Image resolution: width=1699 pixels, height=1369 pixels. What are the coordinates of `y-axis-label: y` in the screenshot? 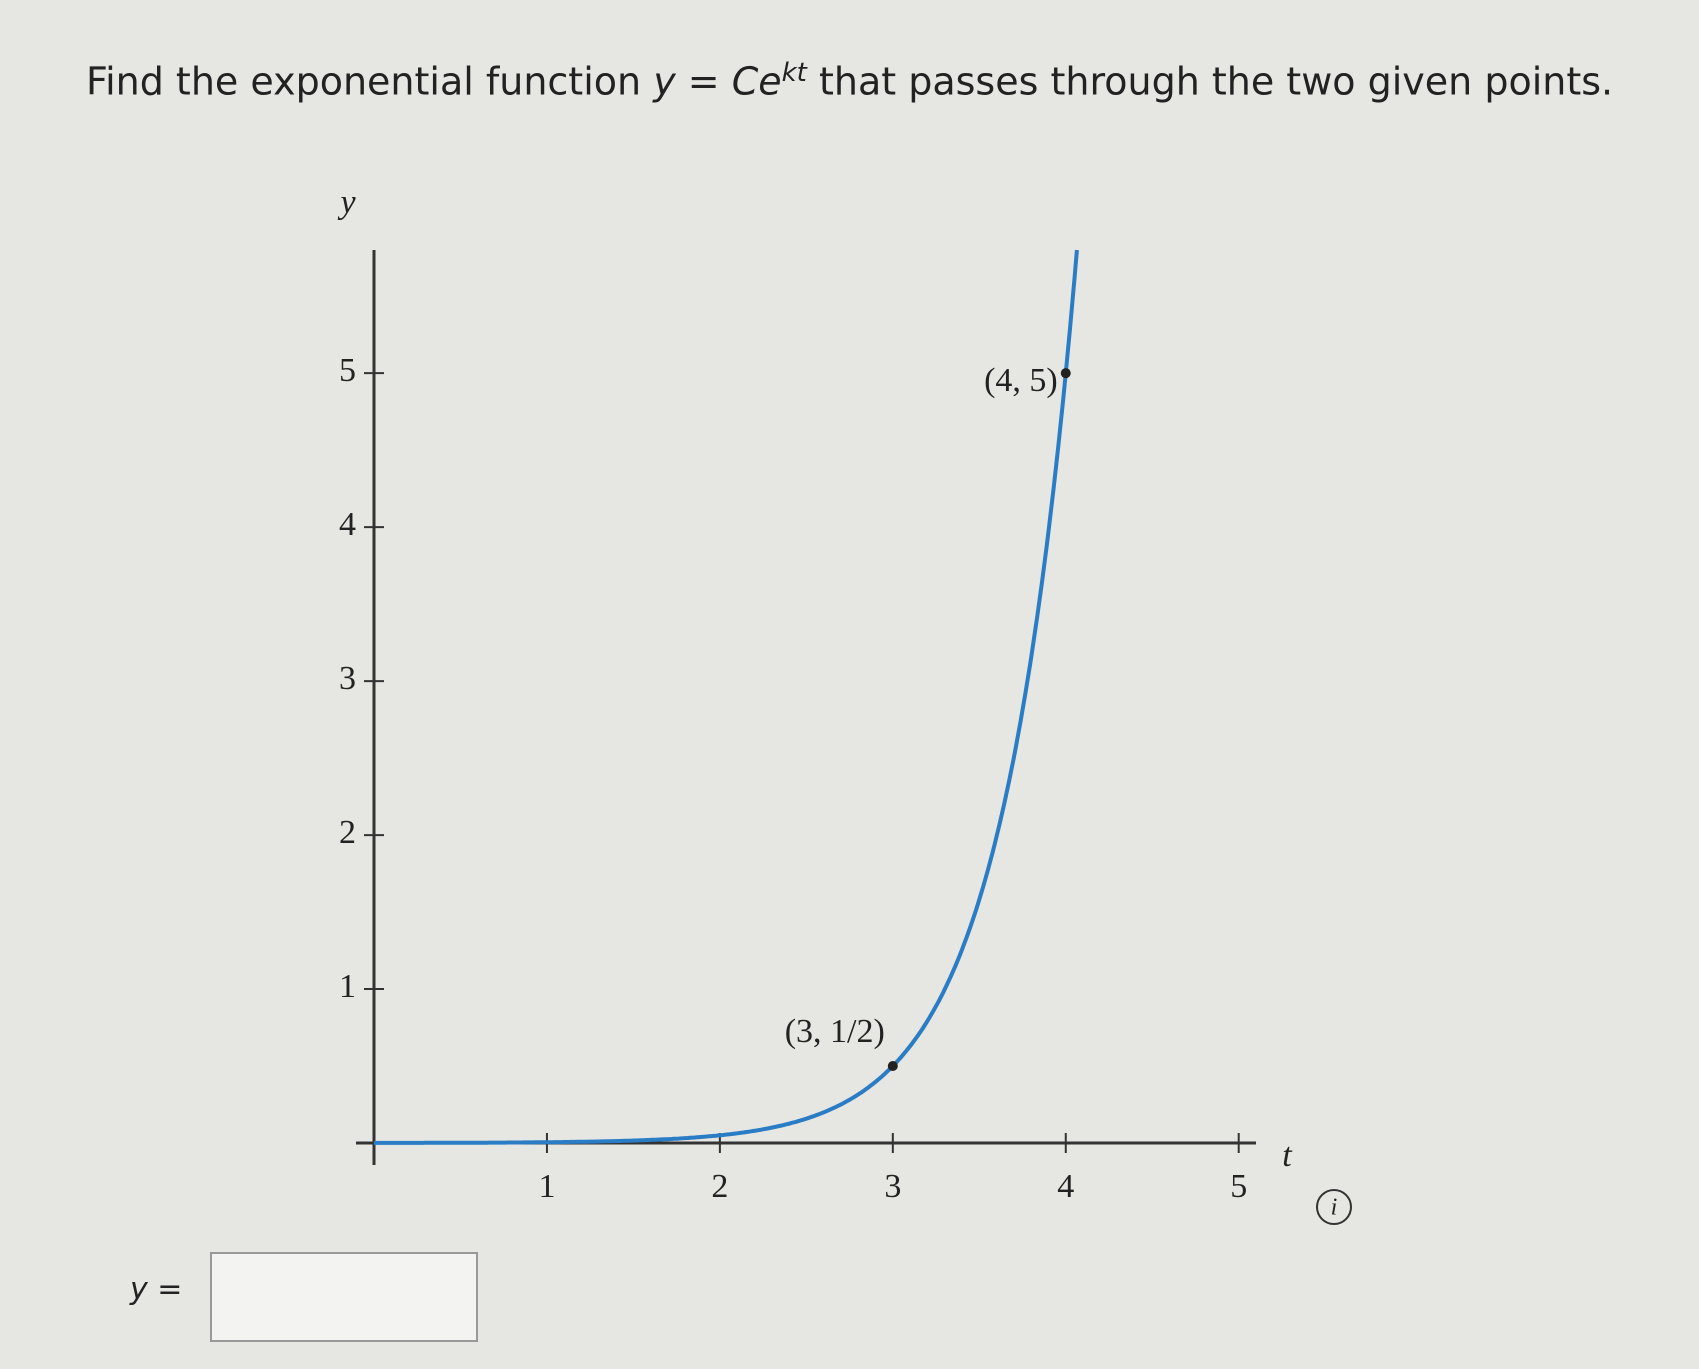 It's located at (346, 202).